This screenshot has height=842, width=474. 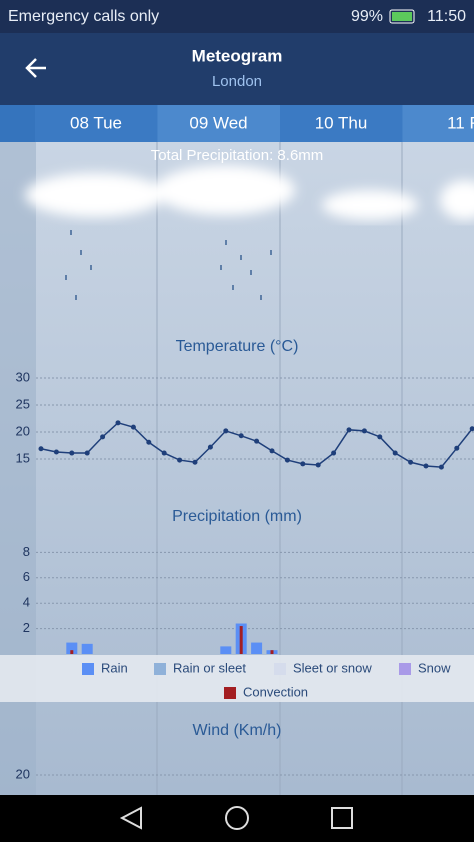 I want to click on day-tab-label: 10 Thu, so click(x=341, y=122).